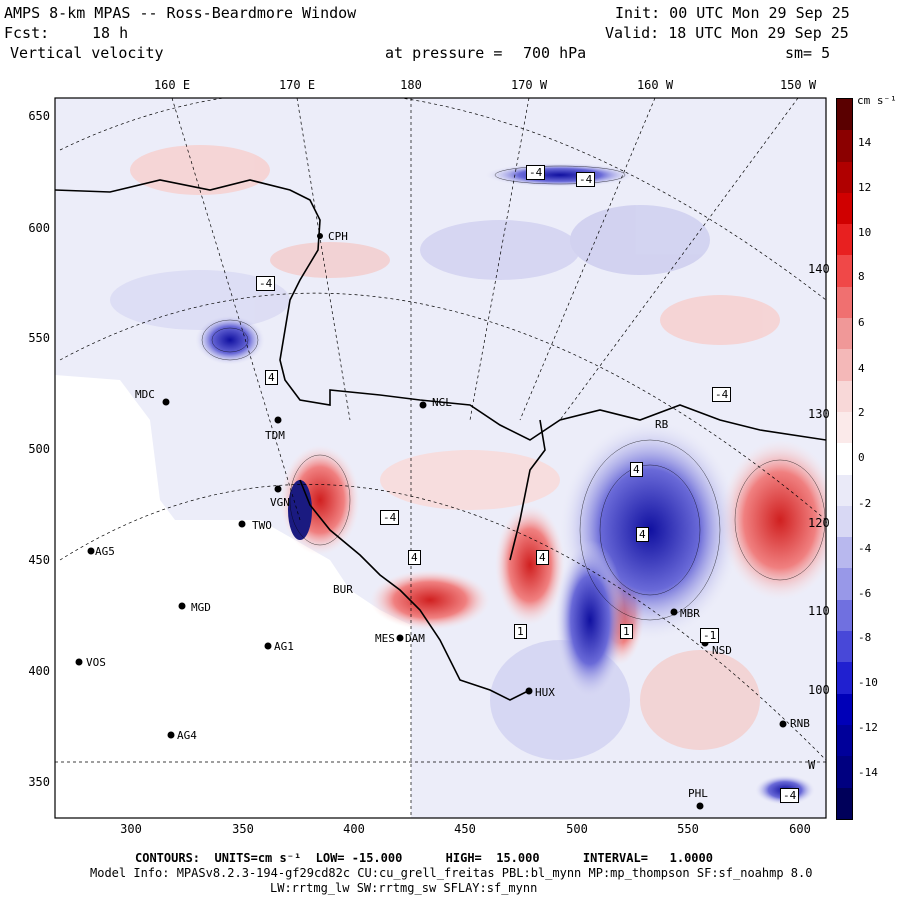 The width and height of the screenshot is (900, 900). What do you see at coordinates (280, 502) in the screenshot?
I see `station-label: VGN` at bounding box center [280, 502].